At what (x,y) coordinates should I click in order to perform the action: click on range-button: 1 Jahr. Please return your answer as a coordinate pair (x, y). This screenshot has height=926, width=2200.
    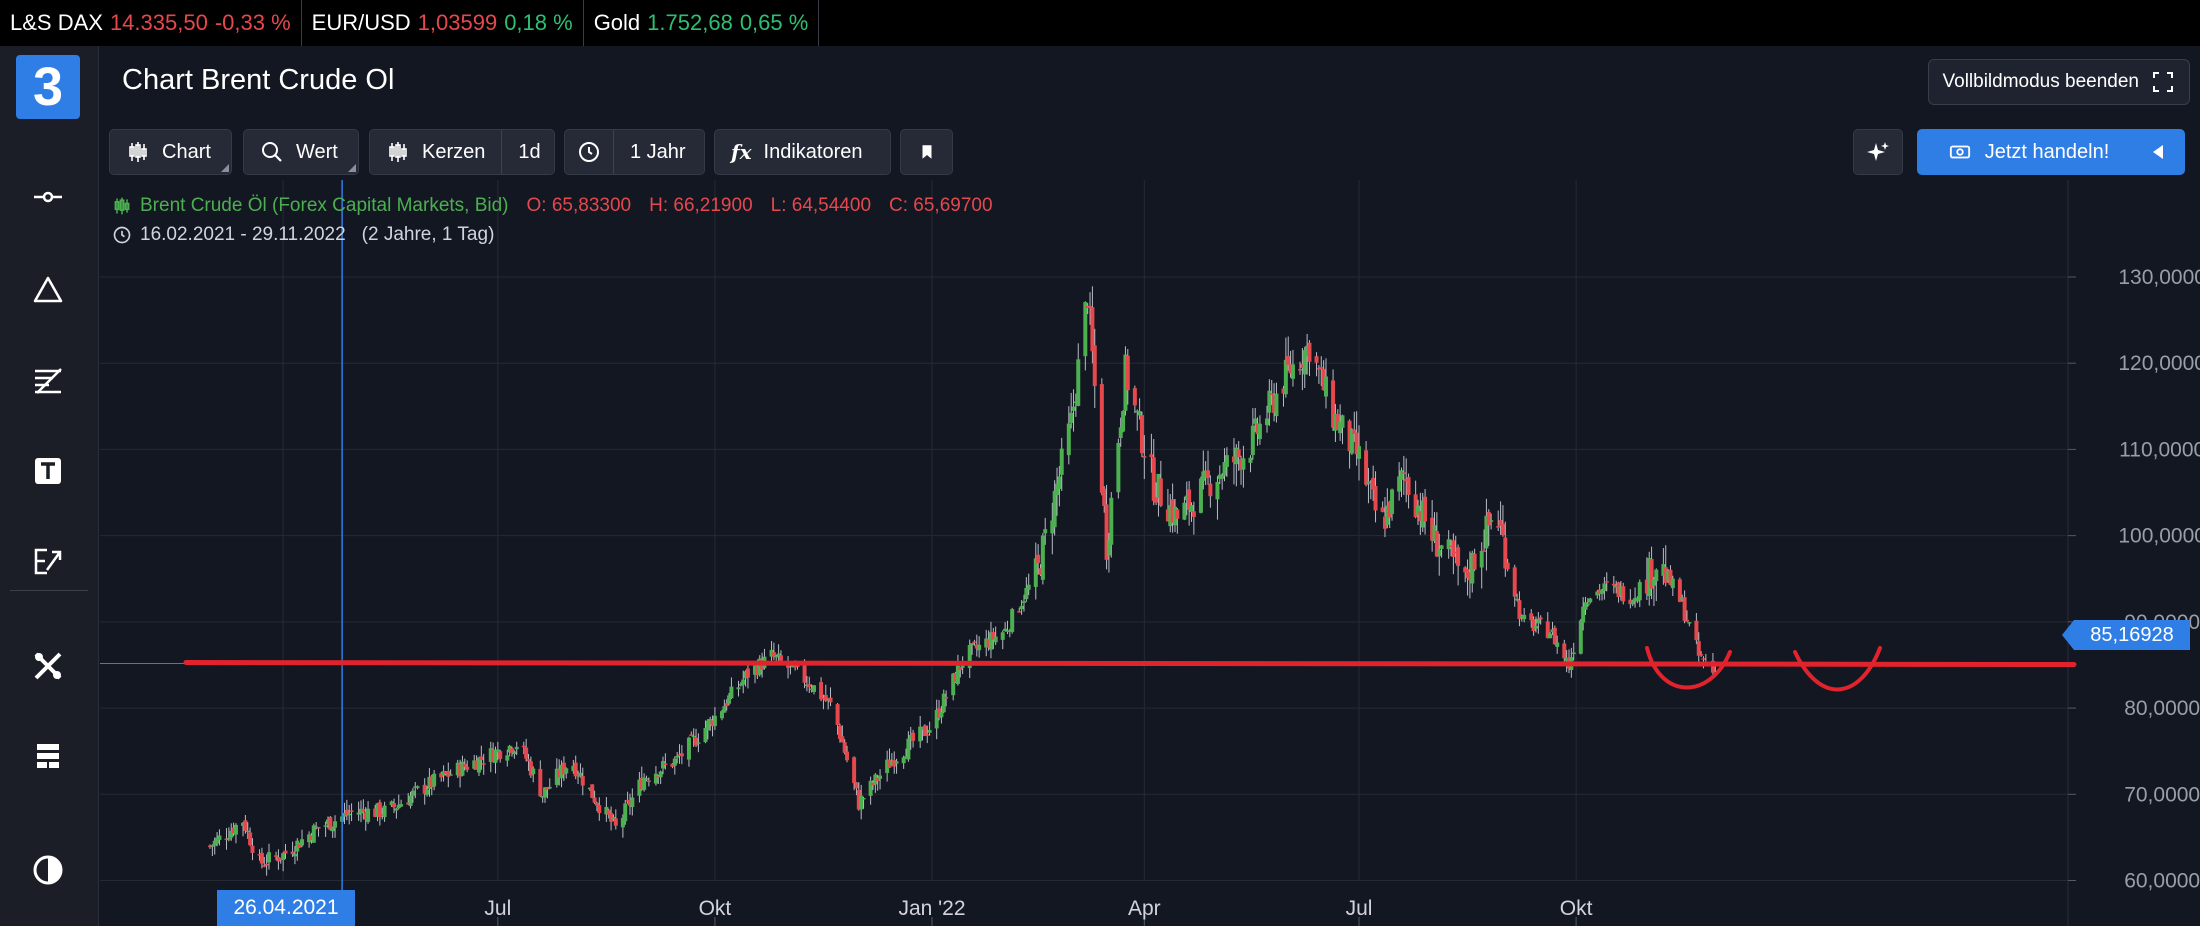
    Looking at the image, I should click on (634, 152).